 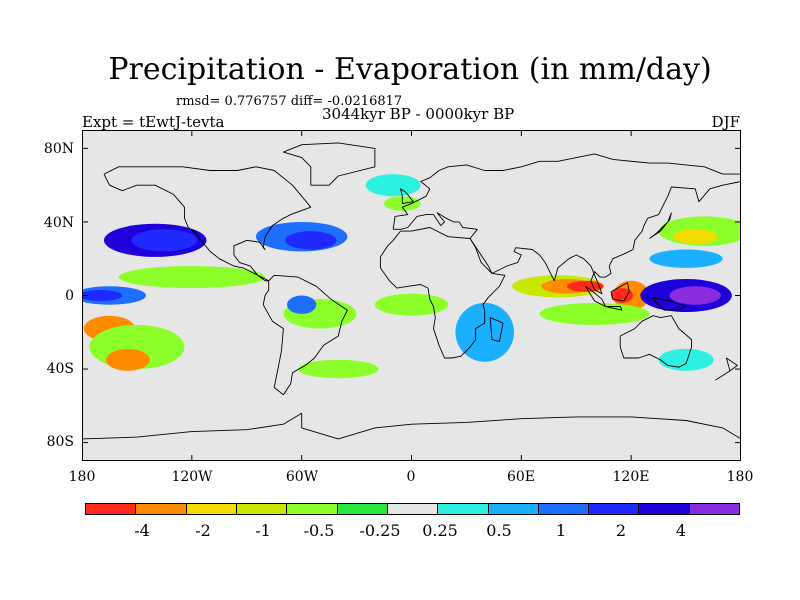 What do you see at coordinates (621, 530) in the screenshot?
I see `colorbar-label: 2` at bounding box center [621, 530].